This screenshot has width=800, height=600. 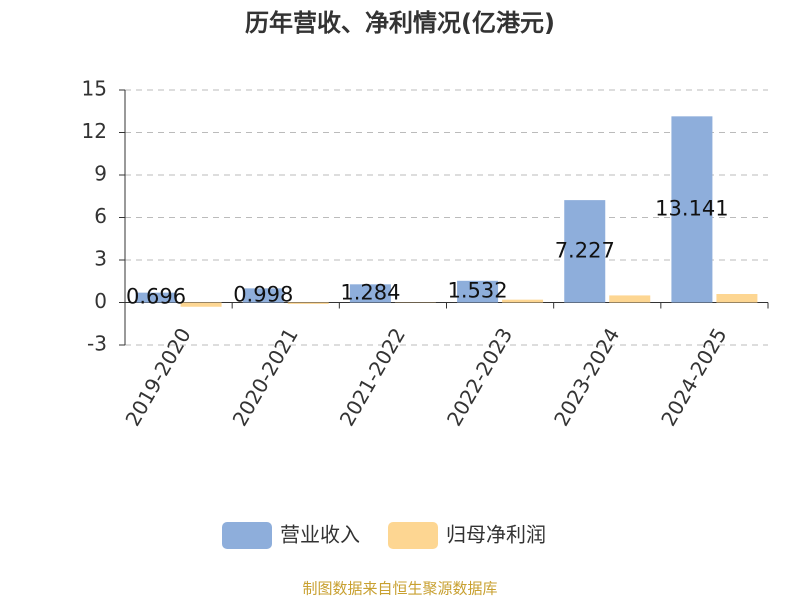 I want to click on chart-title: 历年营收、净利情况(亿港元), so click(x=400, y=23).